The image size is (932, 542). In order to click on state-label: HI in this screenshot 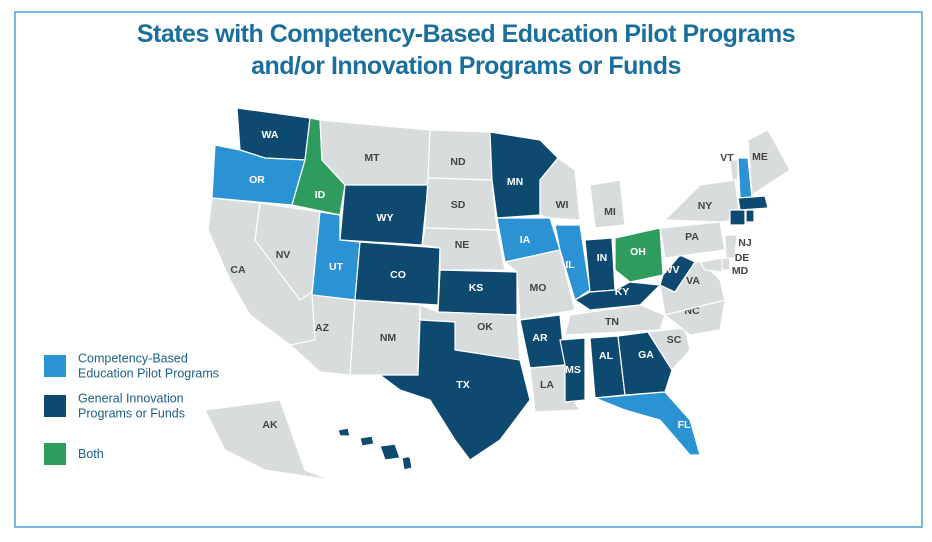, I will do `click(413, 455)`.